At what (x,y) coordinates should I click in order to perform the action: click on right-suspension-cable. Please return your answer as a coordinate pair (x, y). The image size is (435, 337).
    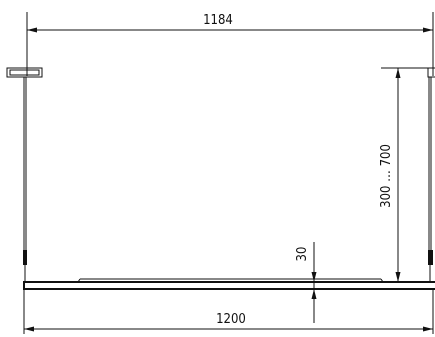
    Looking at the image, I should click on (430, 179).